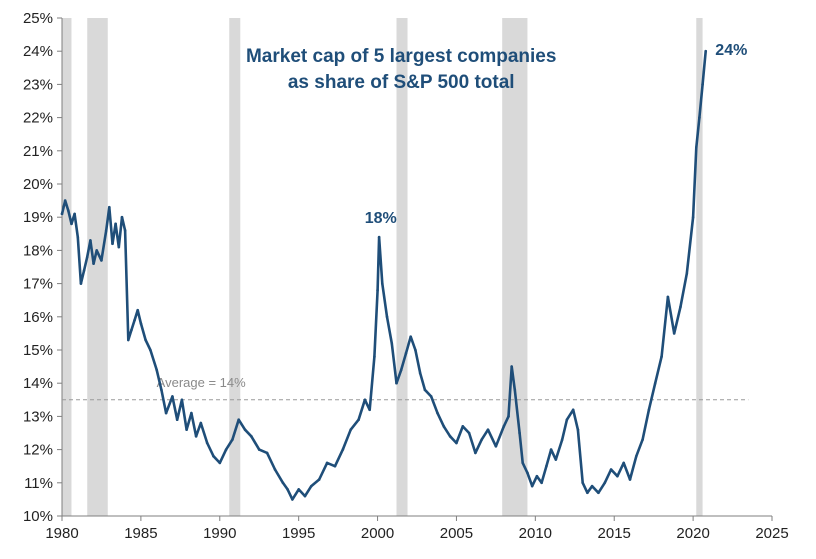 The width and height of the screenshot is (816, 559). What do you see at coordinates (614, 533) in the screenshot?
I see `x-tick-label: 2015` at bounding box center [614, 533].